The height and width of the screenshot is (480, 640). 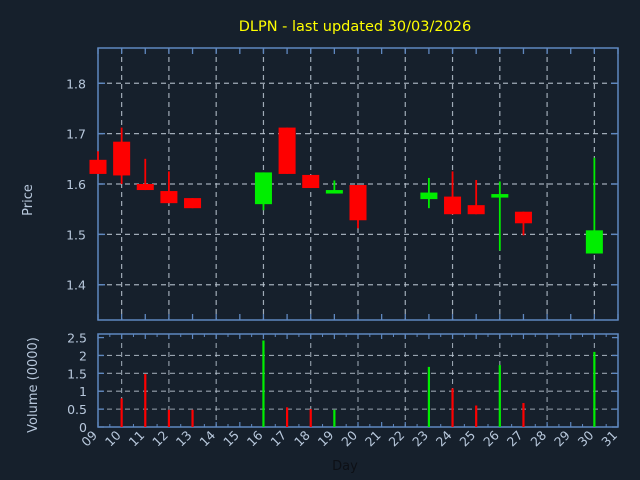 I want to click on volume-tick-label: 0.5, so click(x=77, y=409).